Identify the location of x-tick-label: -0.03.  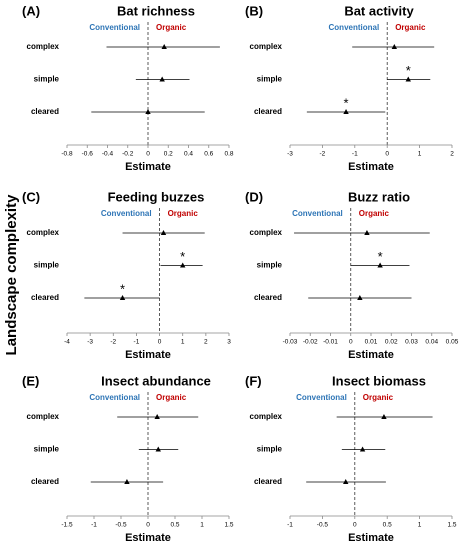
(290, 342).